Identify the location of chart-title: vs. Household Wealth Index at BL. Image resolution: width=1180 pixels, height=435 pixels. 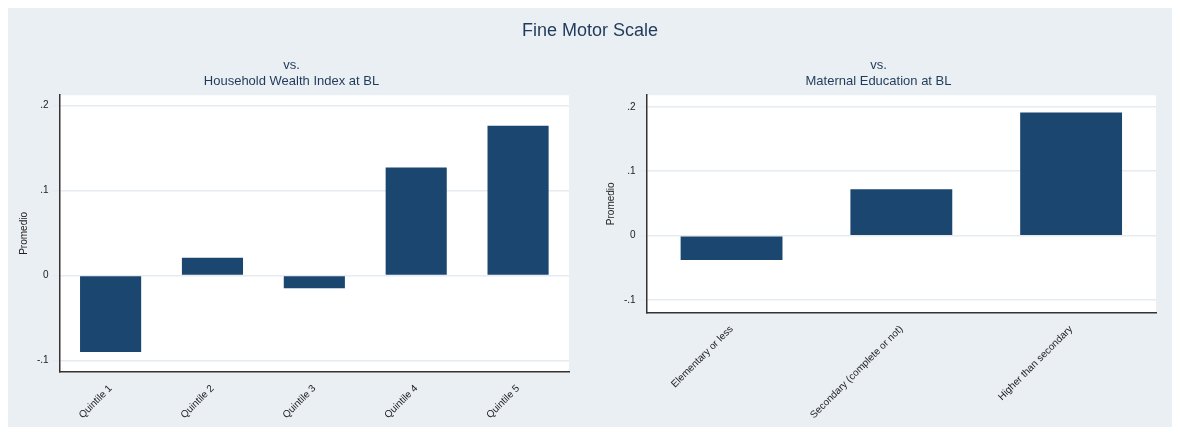
(291, 72).